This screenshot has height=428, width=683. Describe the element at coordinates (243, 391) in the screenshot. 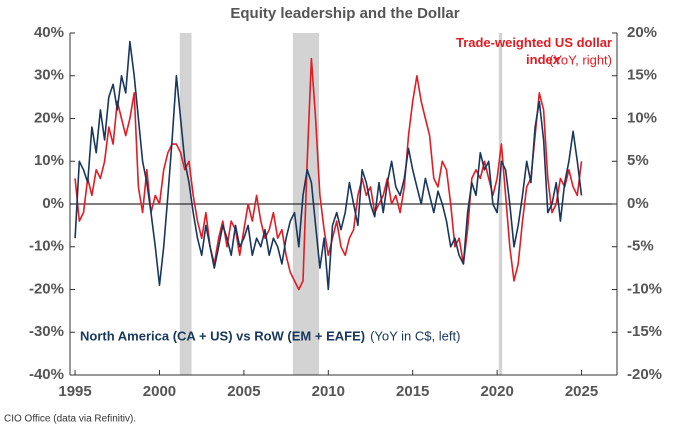

I see `x-tick-label: 2005` at that location.